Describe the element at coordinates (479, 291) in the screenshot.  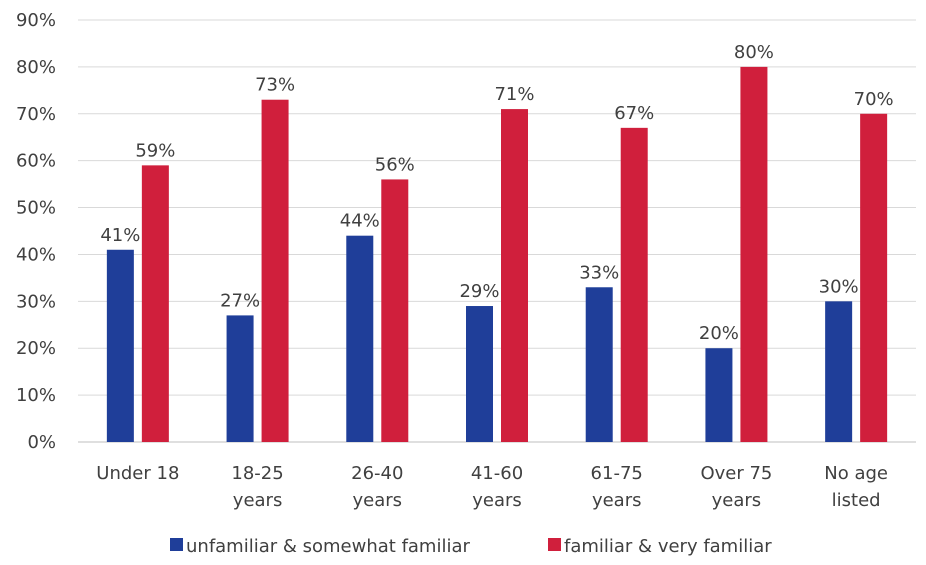
I see `data-label: 29%` at that location.